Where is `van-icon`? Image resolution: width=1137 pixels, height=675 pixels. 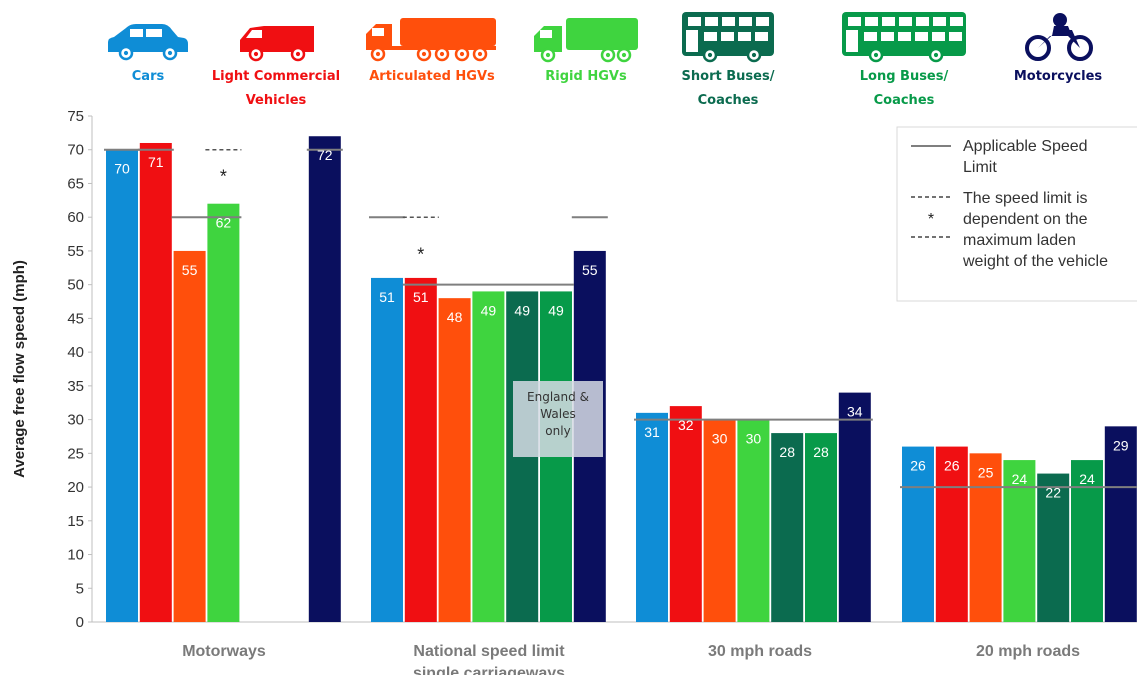
van-icon is located at coordinates (277, 44).